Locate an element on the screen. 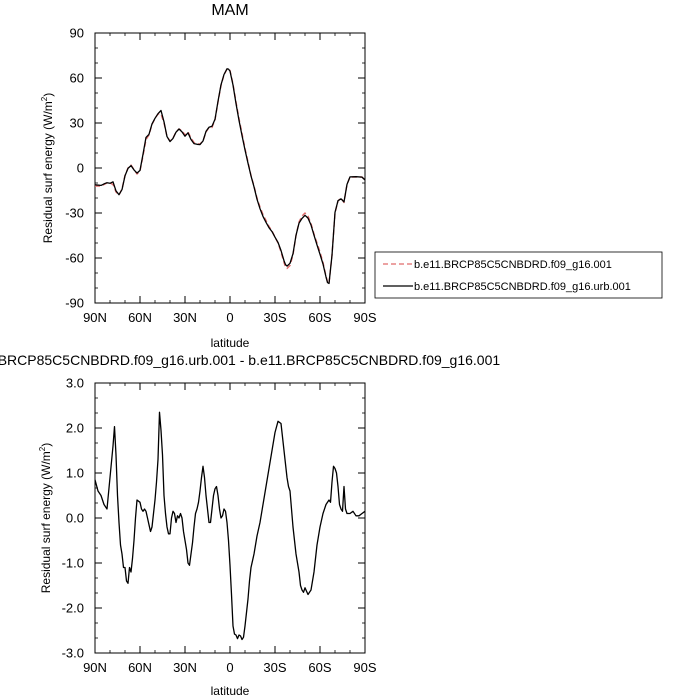 Image resolution: width=700 pixels, height=700 pixels. top-ylabel-close: ) is located at coordinates (48, 95).